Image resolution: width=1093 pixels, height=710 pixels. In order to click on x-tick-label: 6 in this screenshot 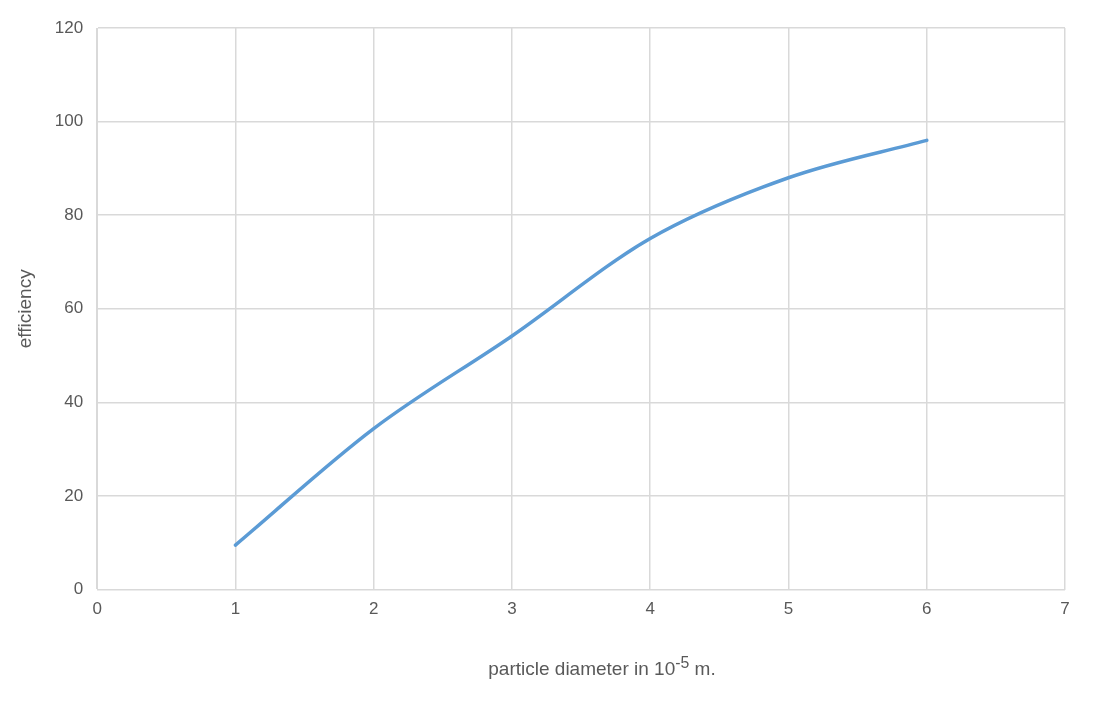, I will do `click(927, 609)`.